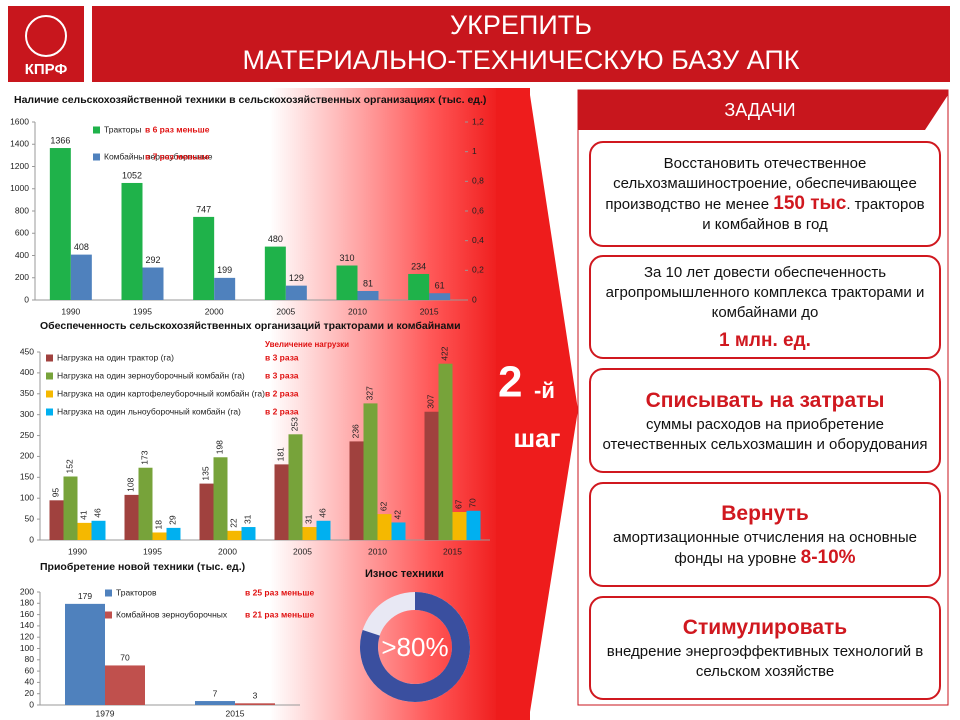  What do you see at coordinates (282, 357) in the screenshot?
I see `legend-note: в 3 раза` at bounding box center [282, 357].